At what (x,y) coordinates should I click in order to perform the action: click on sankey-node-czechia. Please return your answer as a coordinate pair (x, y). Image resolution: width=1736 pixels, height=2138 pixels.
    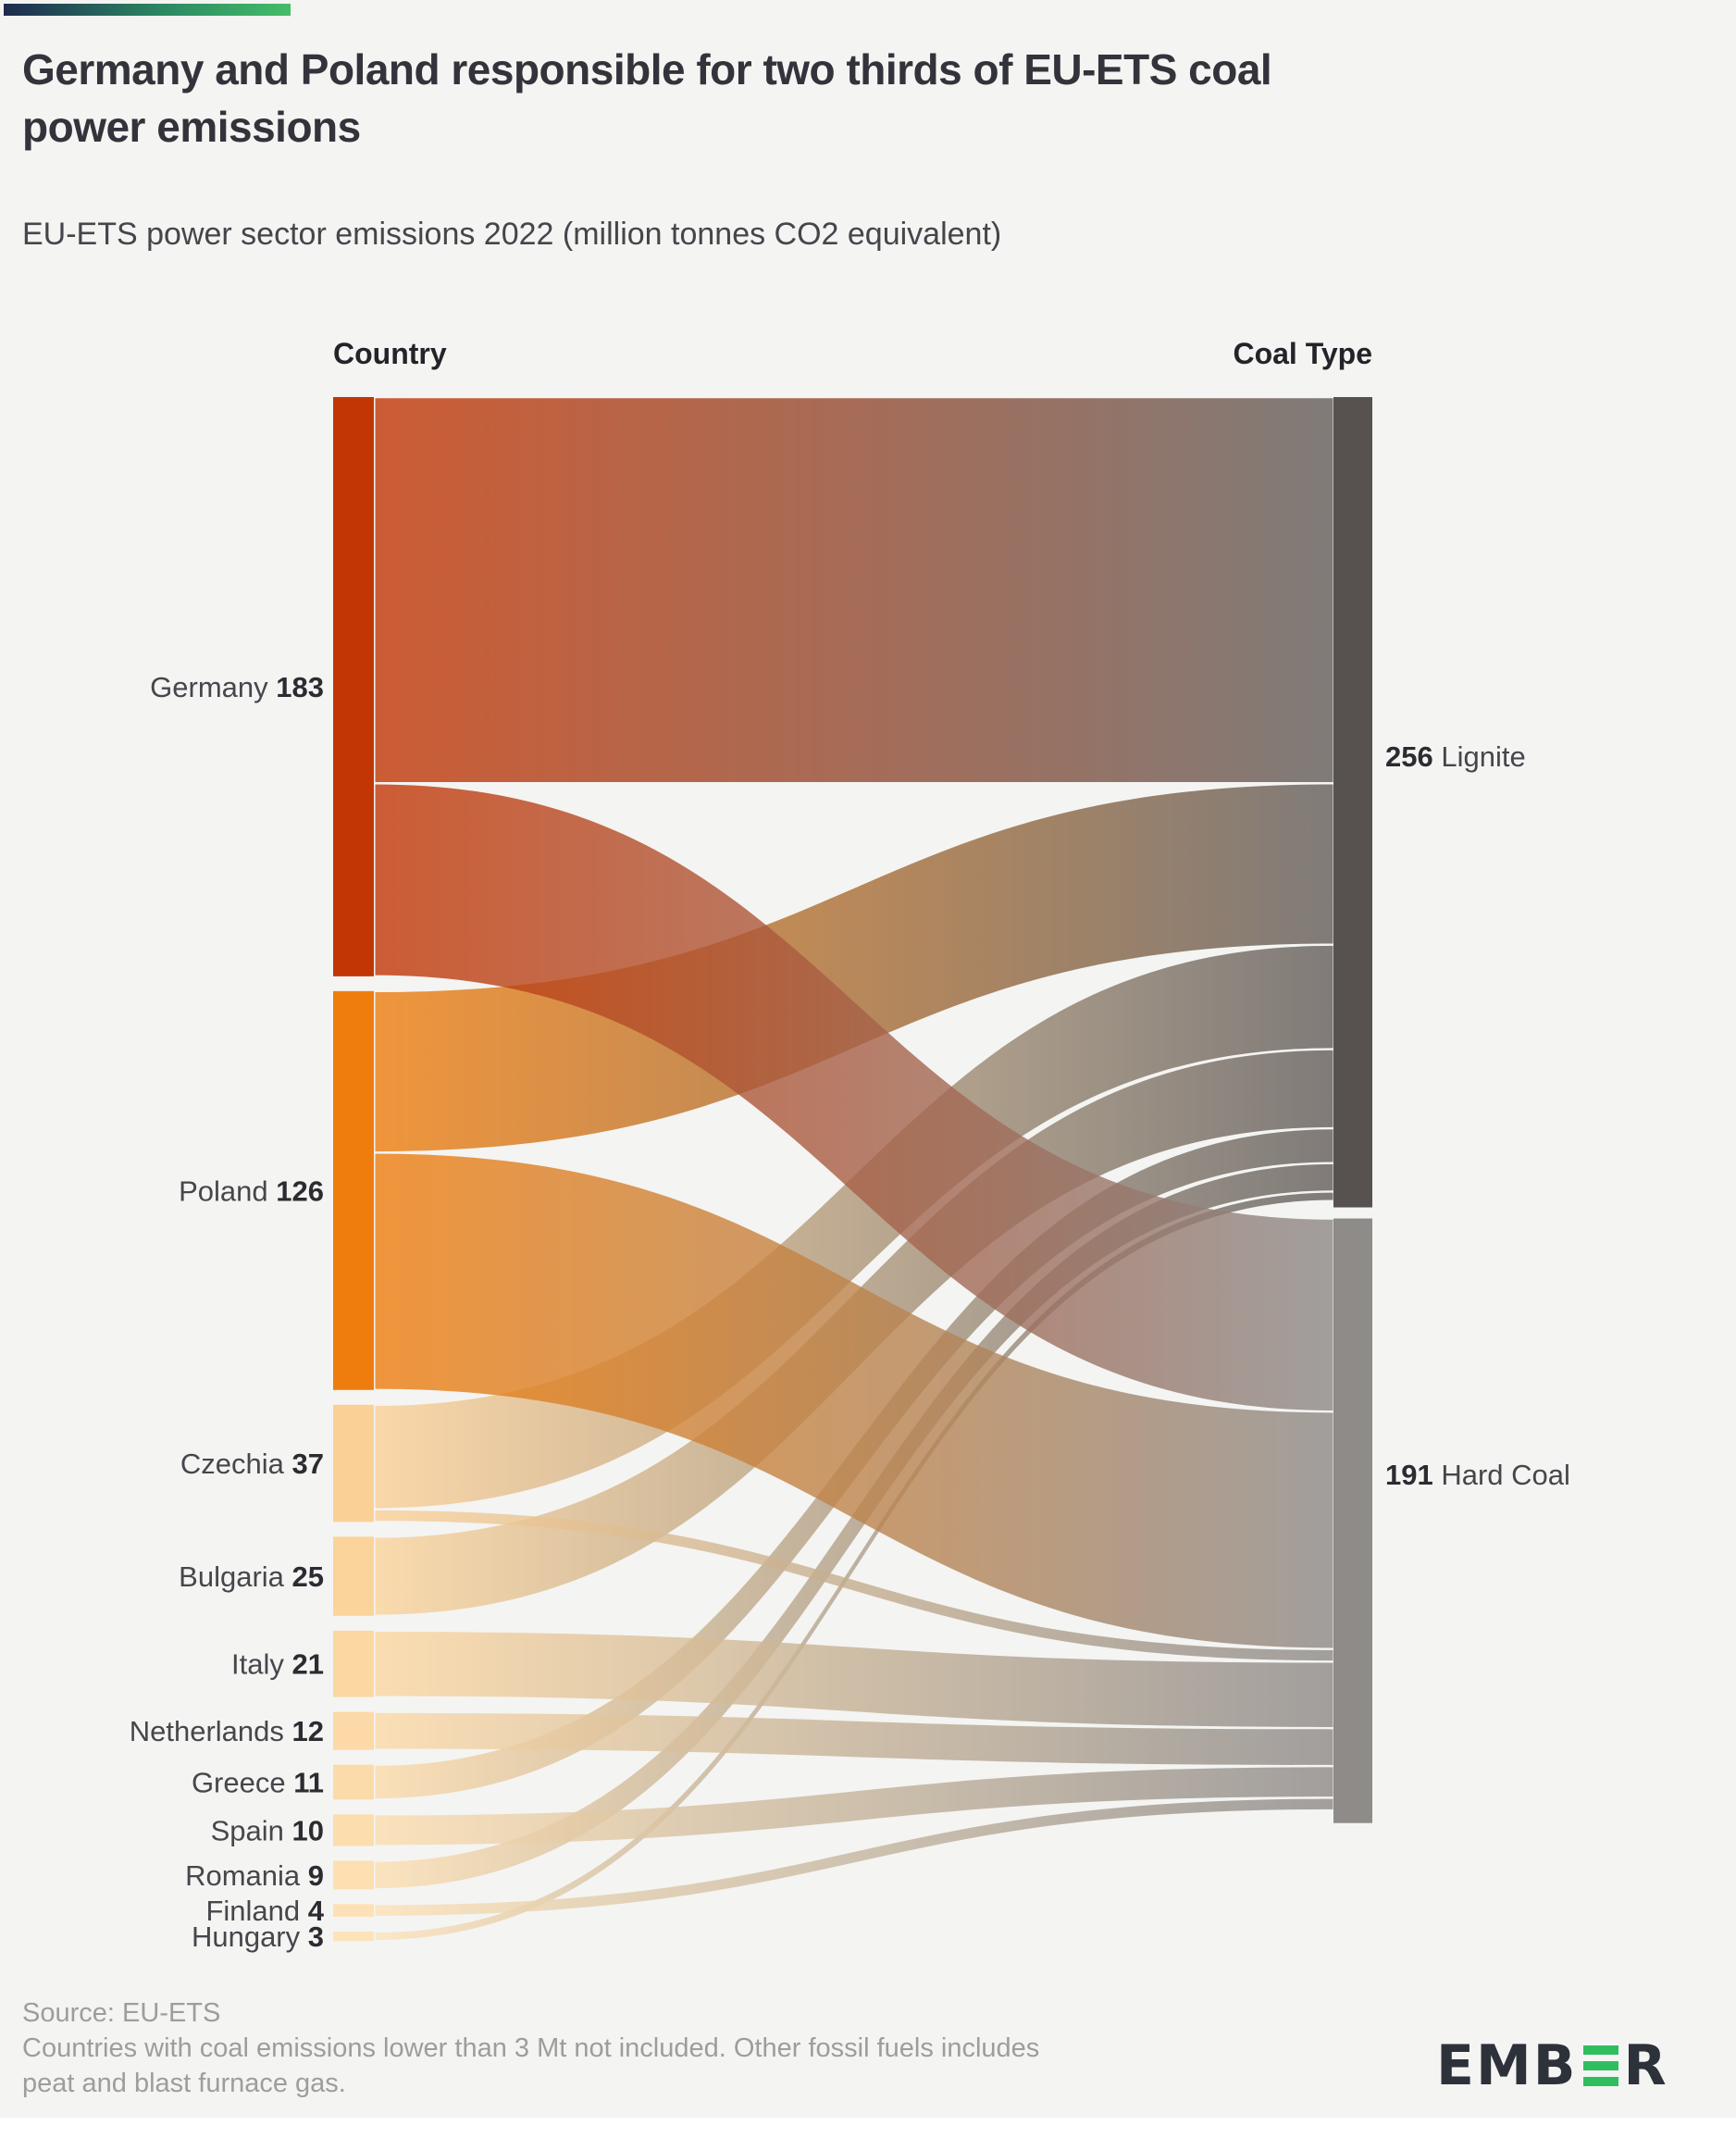
    Looking at the image, I should click on (353, 1463).